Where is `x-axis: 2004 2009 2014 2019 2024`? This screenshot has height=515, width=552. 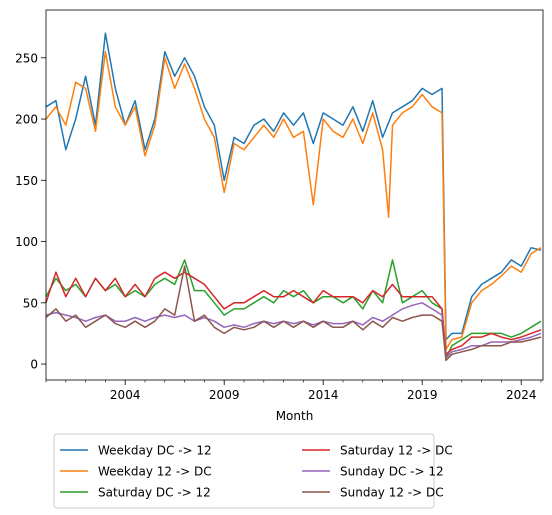
x-axis: 2004 2009 2014 2019 2024 is located at coordinates (293, 391).